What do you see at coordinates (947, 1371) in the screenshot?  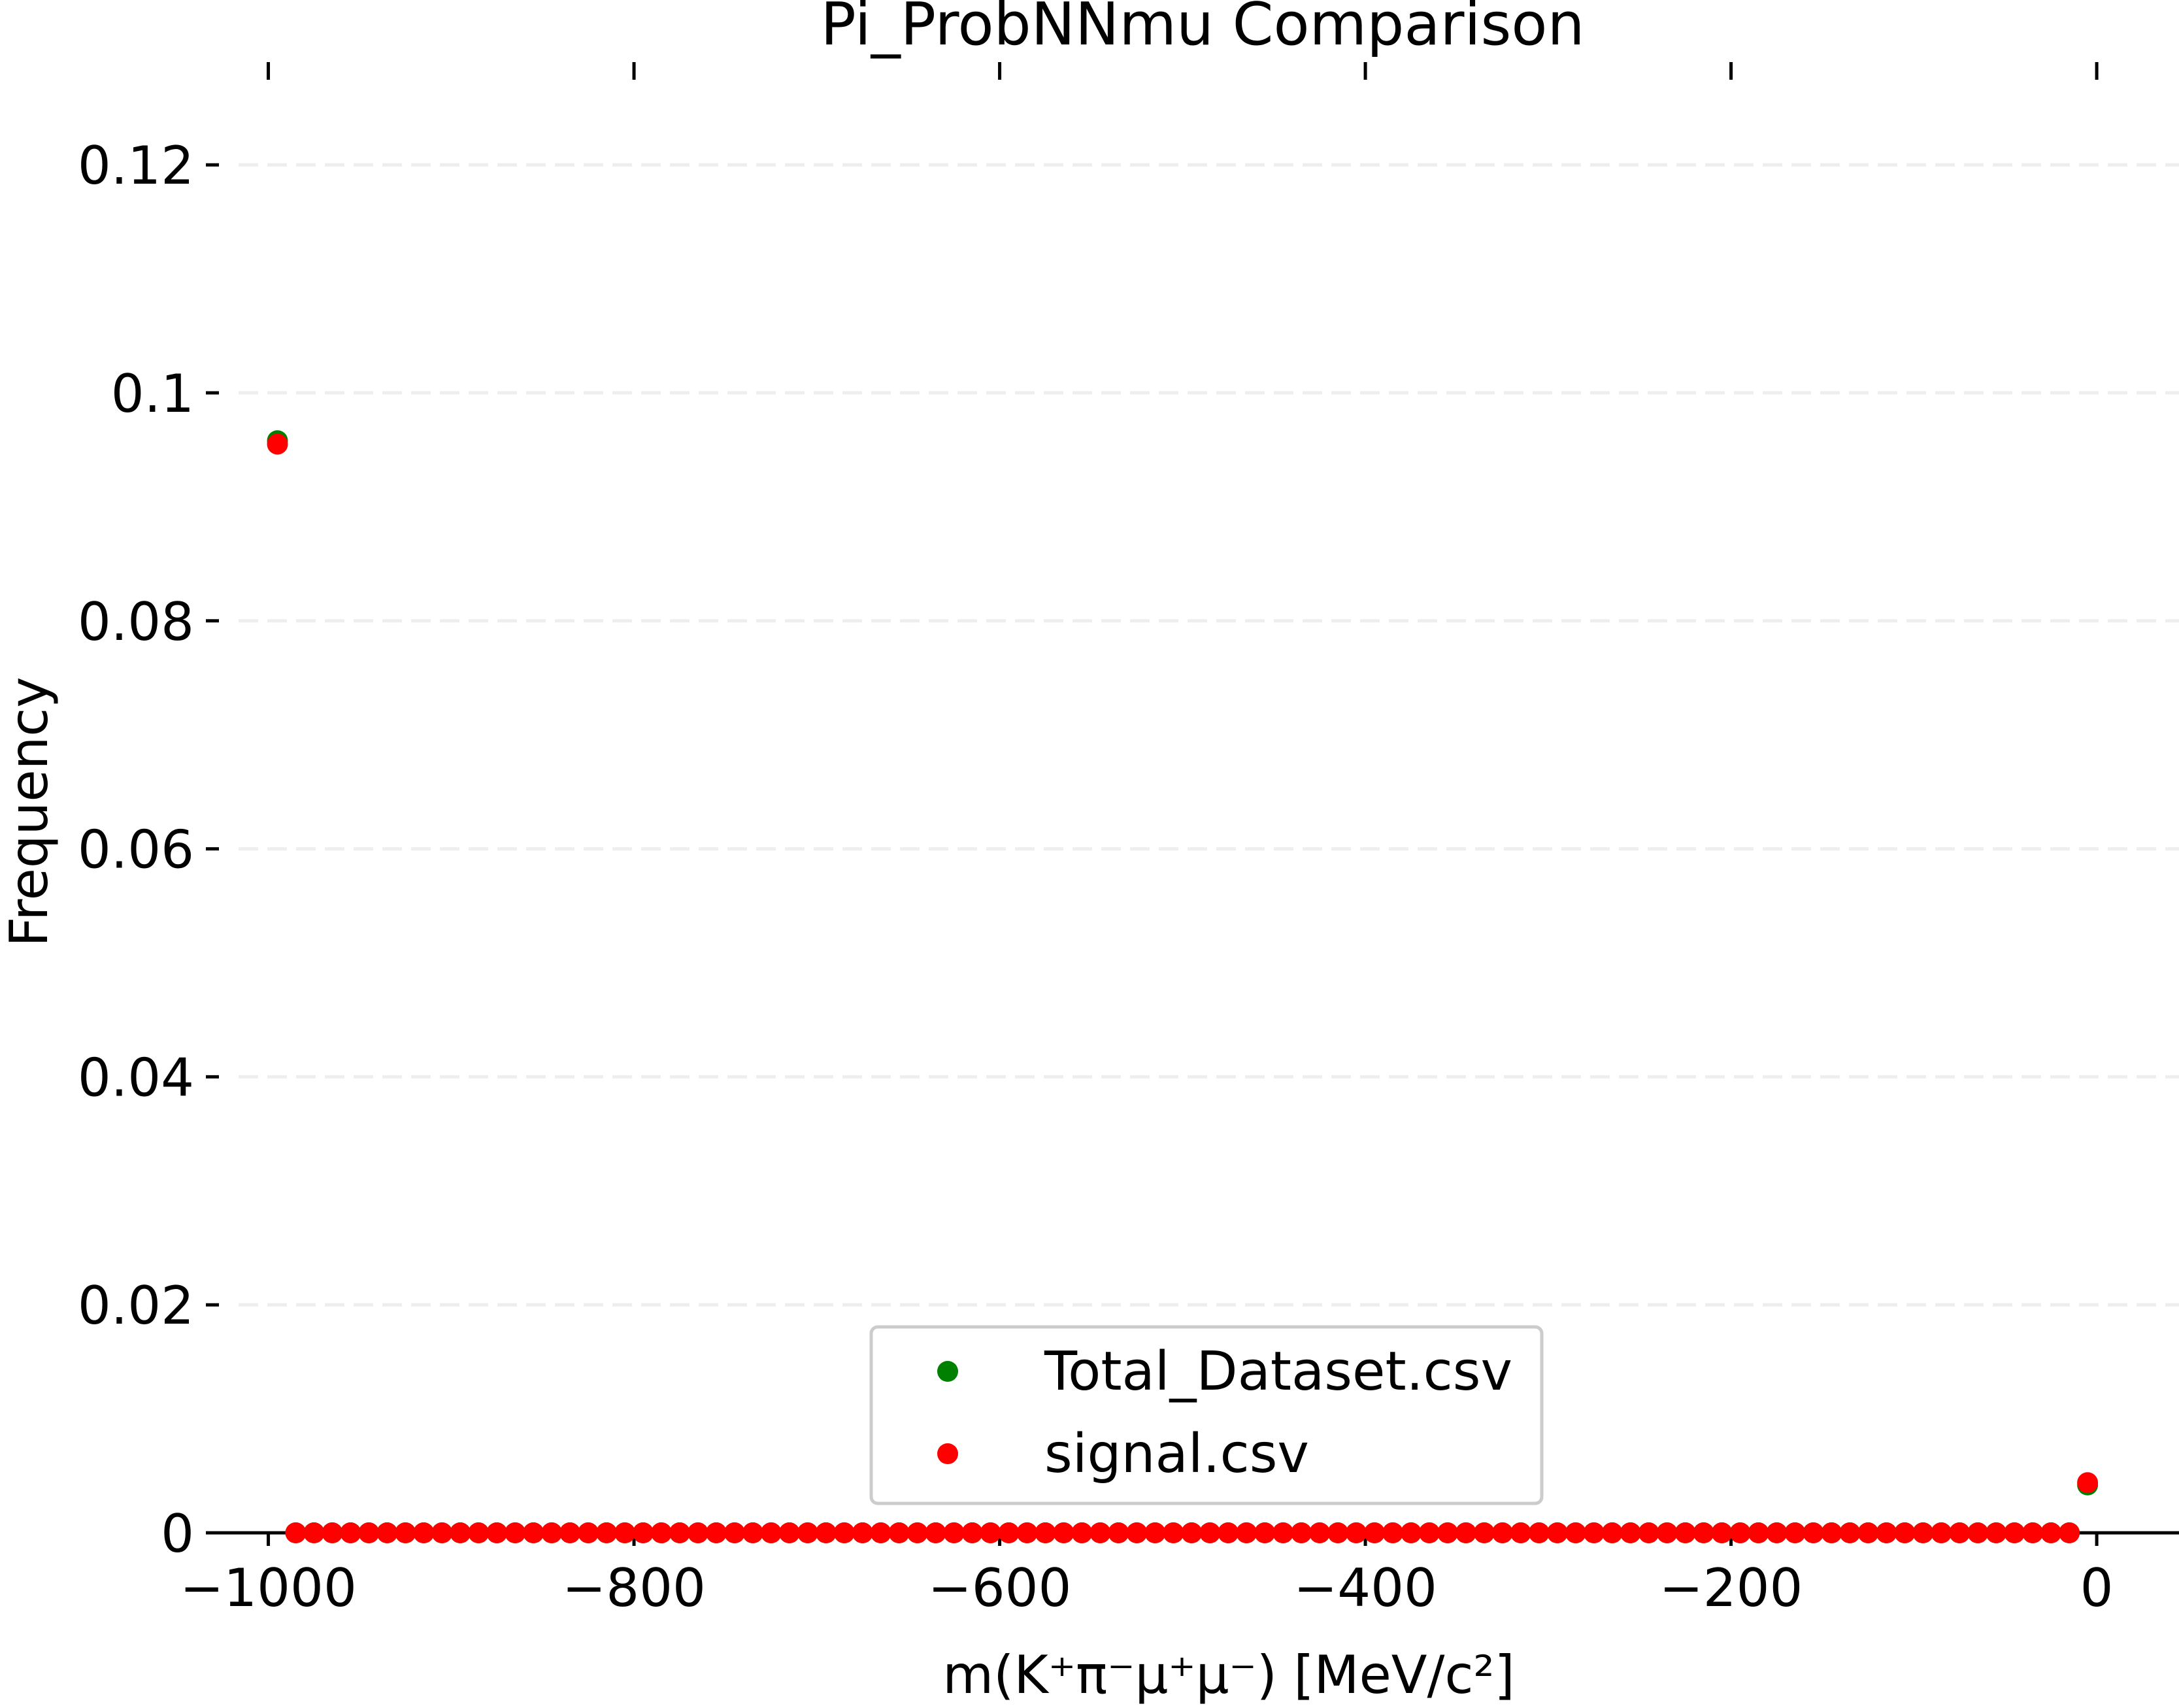 I see `legend-marker-total` at bounding box center [947, 1371].